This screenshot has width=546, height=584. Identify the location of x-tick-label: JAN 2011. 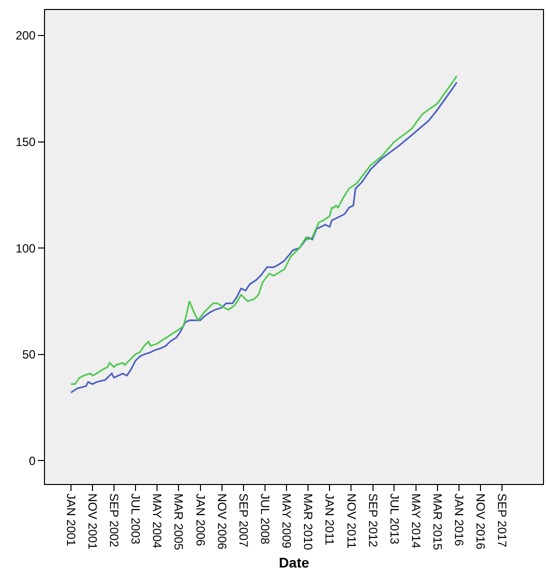
(329, 519).